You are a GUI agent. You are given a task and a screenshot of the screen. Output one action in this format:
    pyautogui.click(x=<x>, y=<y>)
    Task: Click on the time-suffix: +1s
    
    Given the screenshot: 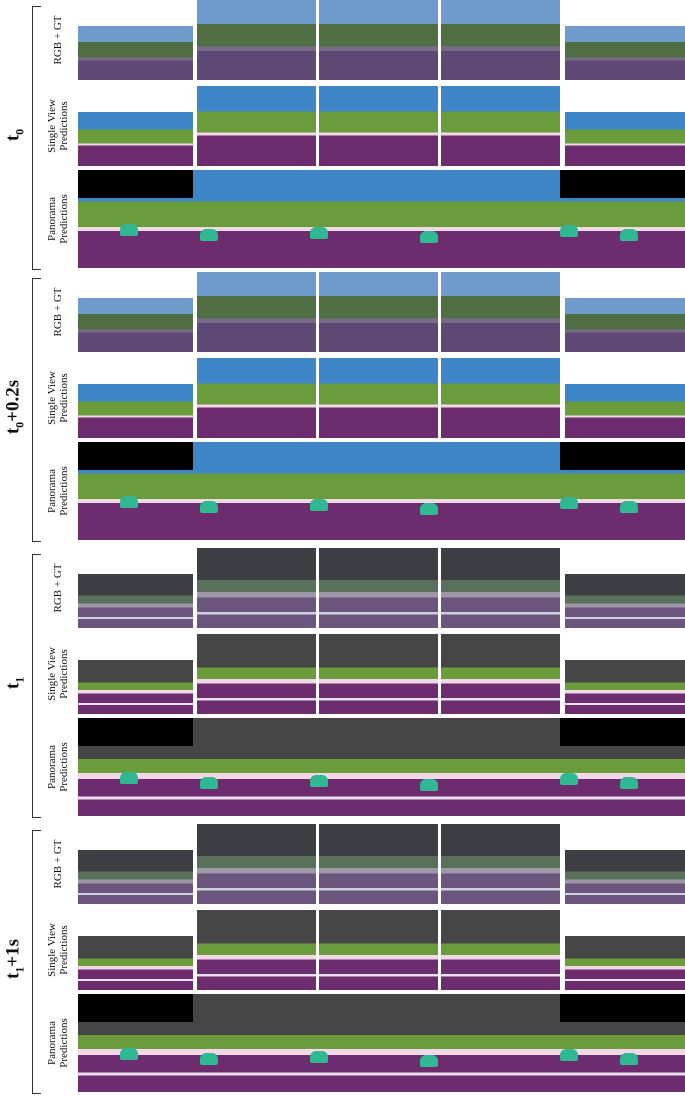 What is the action you would take?
    pyautogui.click(x=13, y=952)
    